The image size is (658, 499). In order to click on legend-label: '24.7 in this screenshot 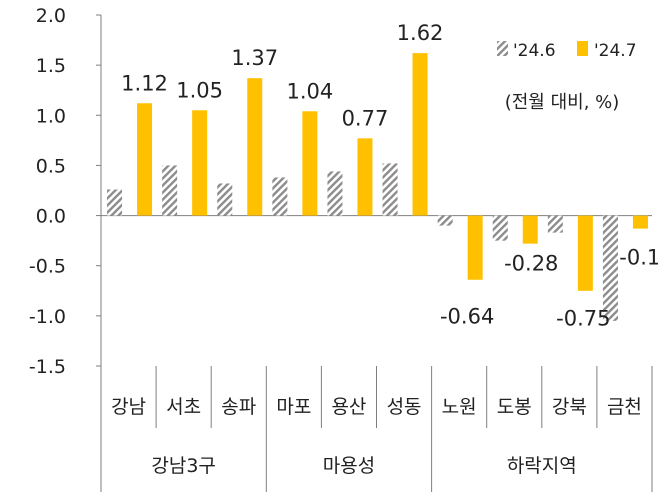, I will do `click(615, 51)`.